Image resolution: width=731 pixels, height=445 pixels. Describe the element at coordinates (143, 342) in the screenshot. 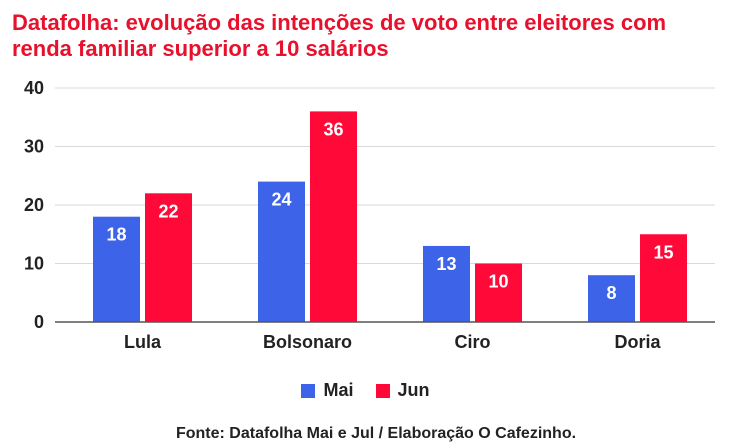

I see `x-tick-label: Lula` at that location.